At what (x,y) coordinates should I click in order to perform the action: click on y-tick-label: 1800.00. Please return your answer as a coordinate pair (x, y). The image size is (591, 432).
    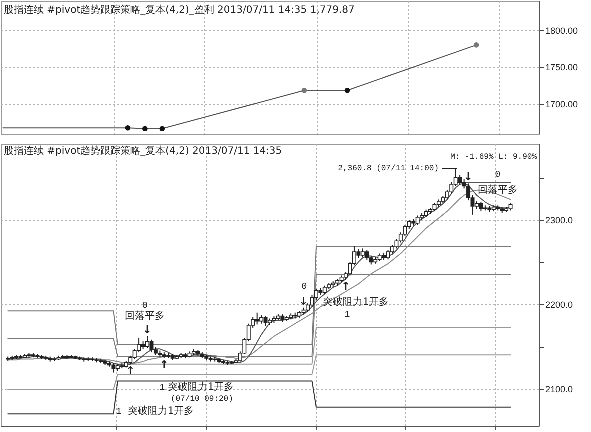
    Looking at the image, I should click on (562, 31).